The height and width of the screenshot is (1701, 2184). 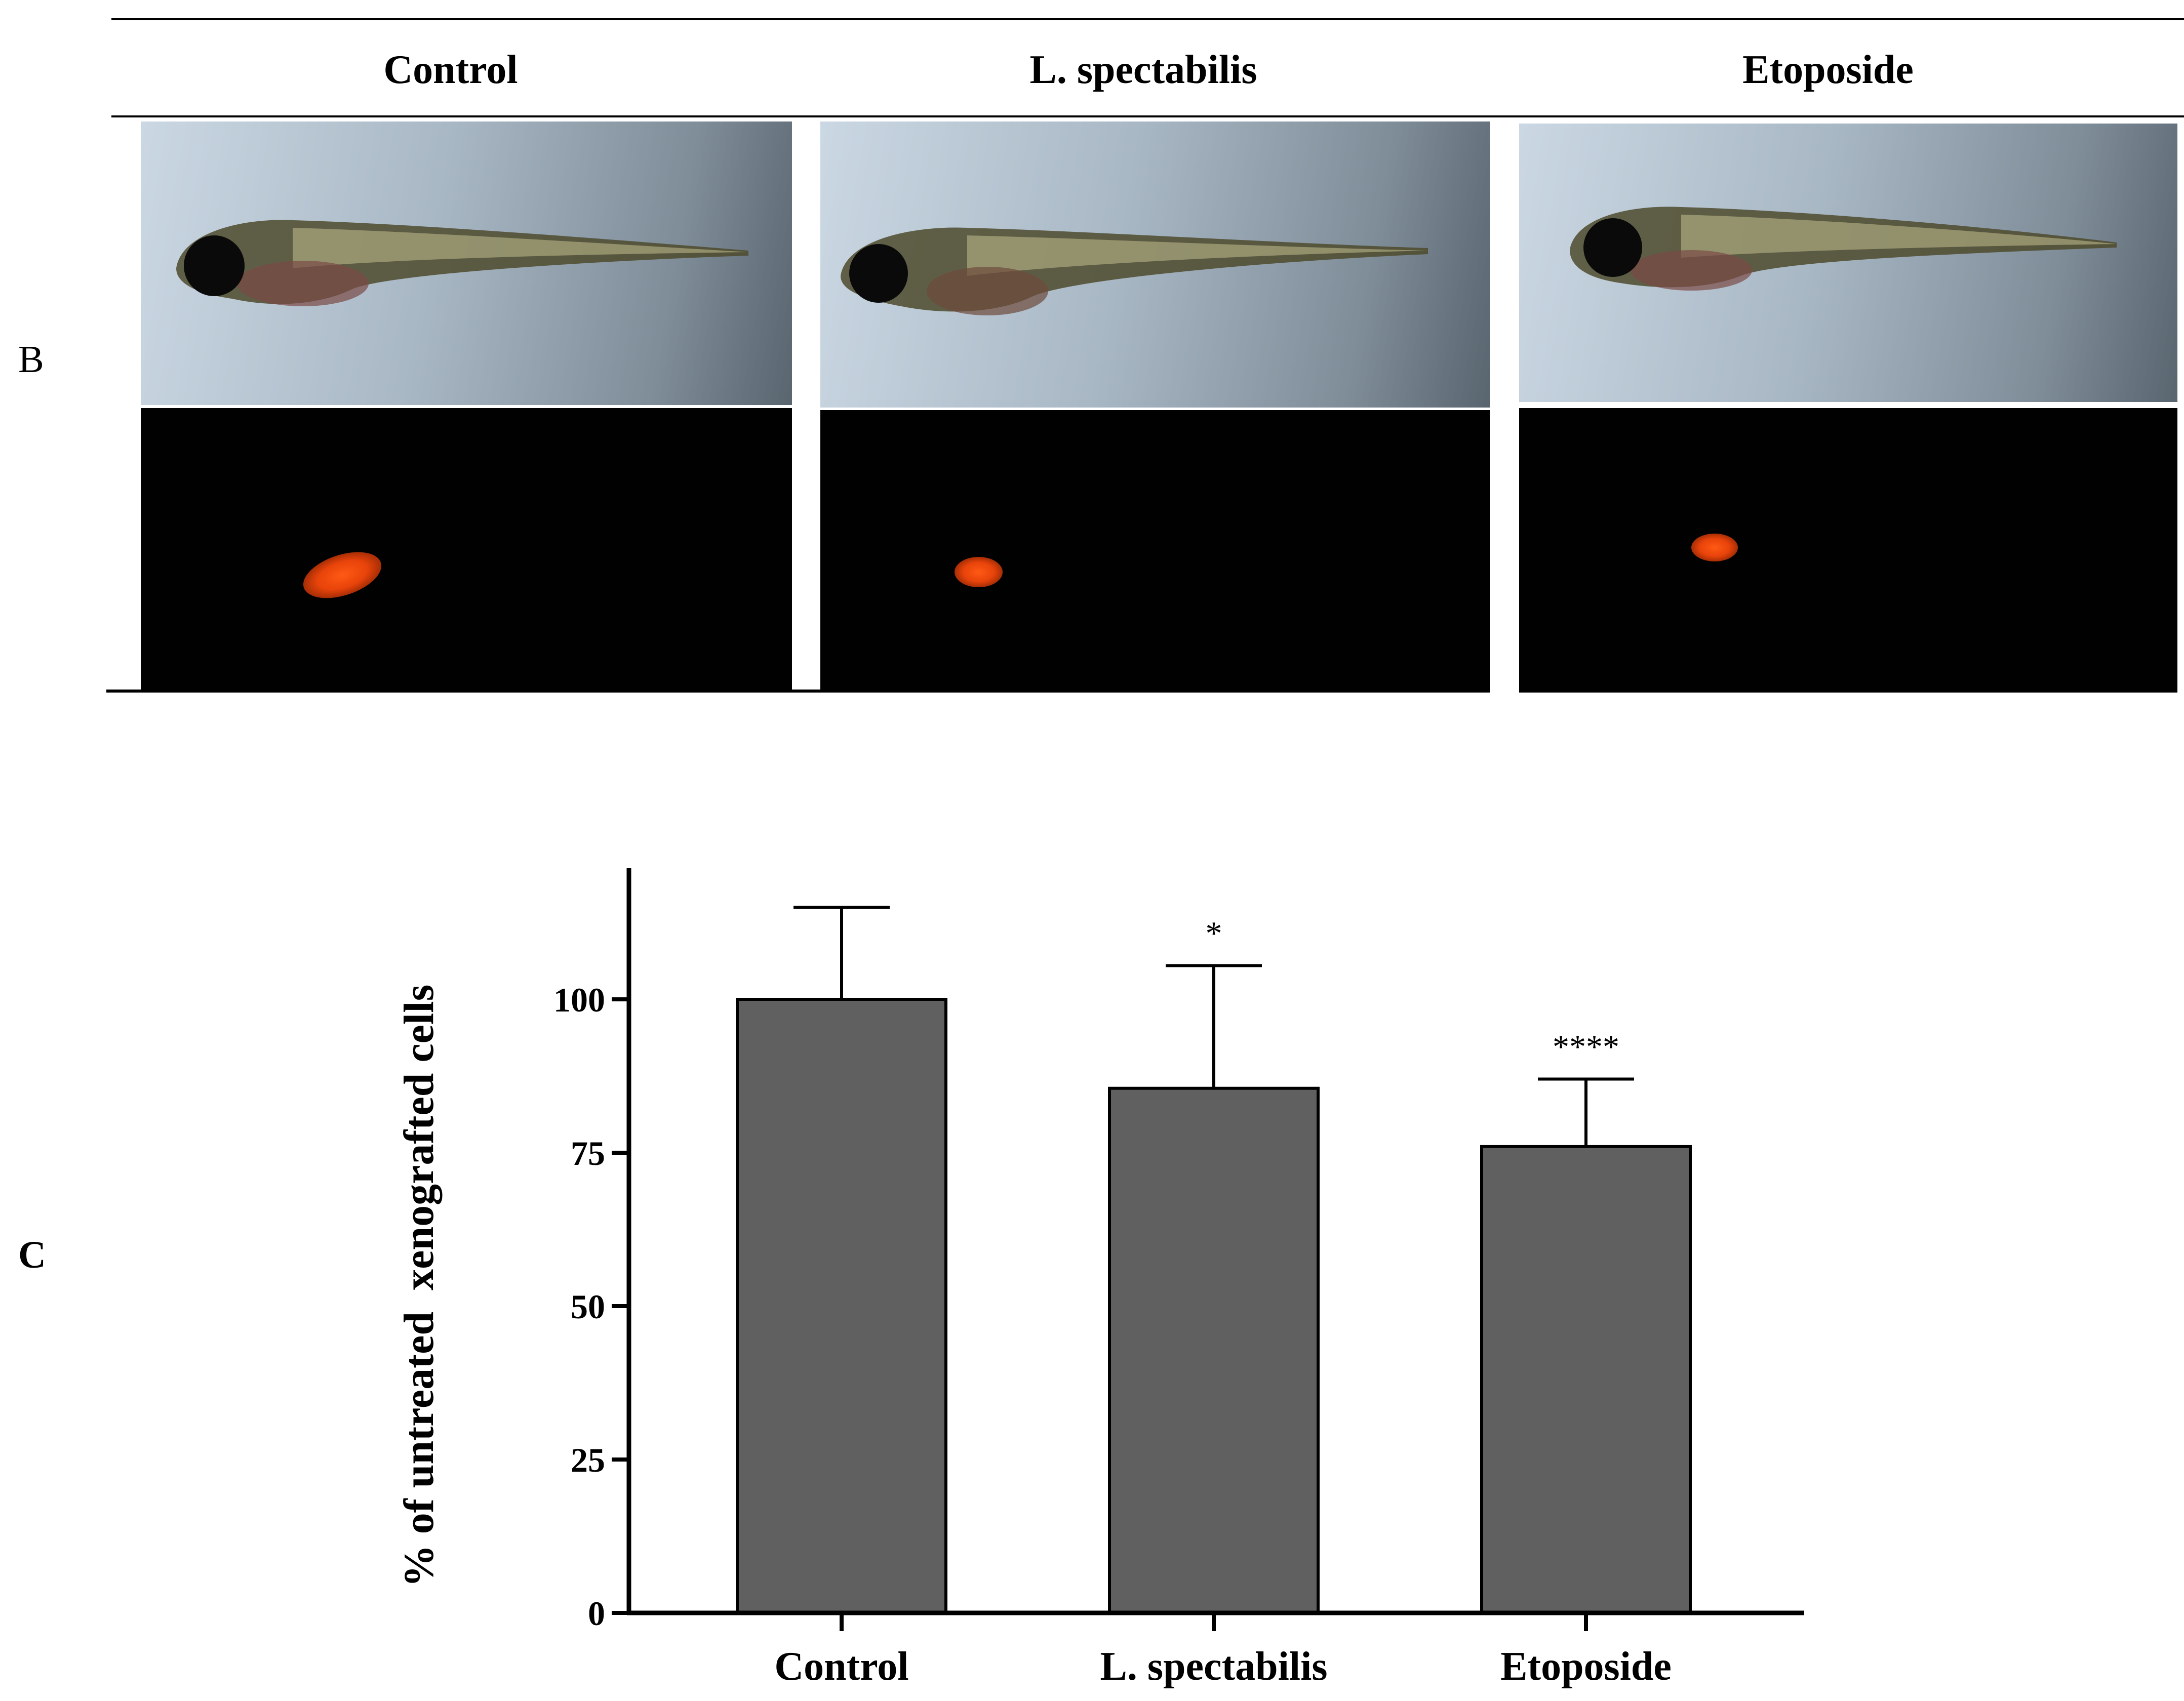 I want to click on y-tick-label: 25, so click(x=588, y=1460).